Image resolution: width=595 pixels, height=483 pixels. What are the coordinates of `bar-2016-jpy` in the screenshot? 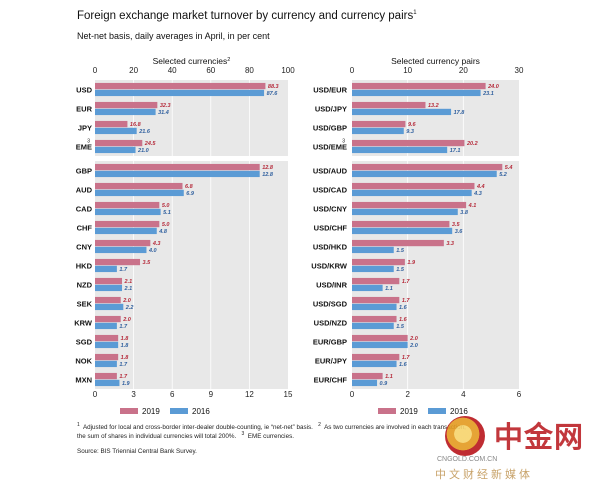 It's located at (116, 131).